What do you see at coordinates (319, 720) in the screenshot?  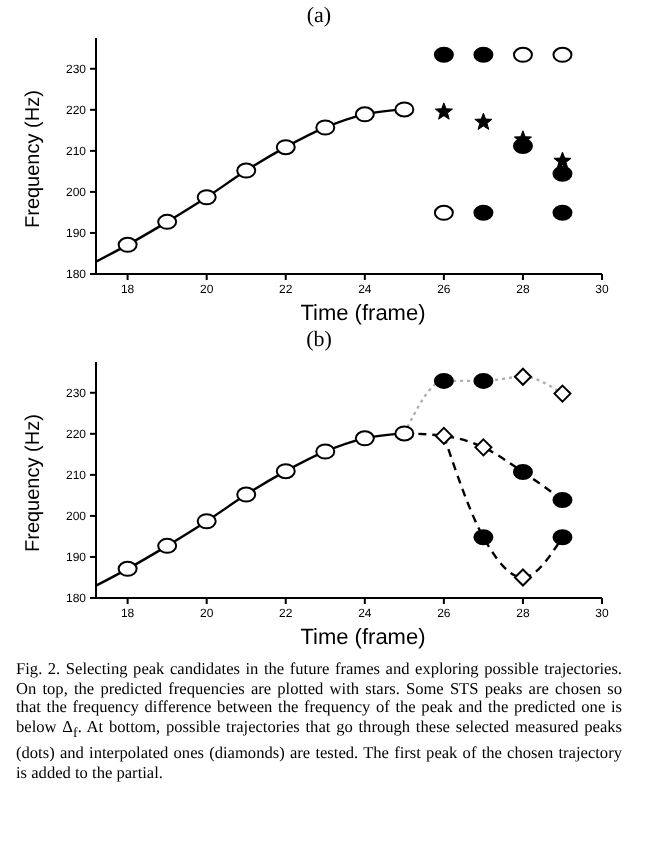 I see `caption: Fig. 2. Selecting peak candidates in the future frames and exploring possible trajectories. On top, the predicted frequencies are plotted with stars. Some STS peaks are chosen so that the frequency difference between the frequency of the peak and the predicted one is below Δ$_{f}$. At bottom, possible trajectories that go through these selected measured peaks (dots) and interpolated ones (diamonds) are tested. The first peak of the chosen trajectory is added to the partial.` at bounding box center [319, 720].